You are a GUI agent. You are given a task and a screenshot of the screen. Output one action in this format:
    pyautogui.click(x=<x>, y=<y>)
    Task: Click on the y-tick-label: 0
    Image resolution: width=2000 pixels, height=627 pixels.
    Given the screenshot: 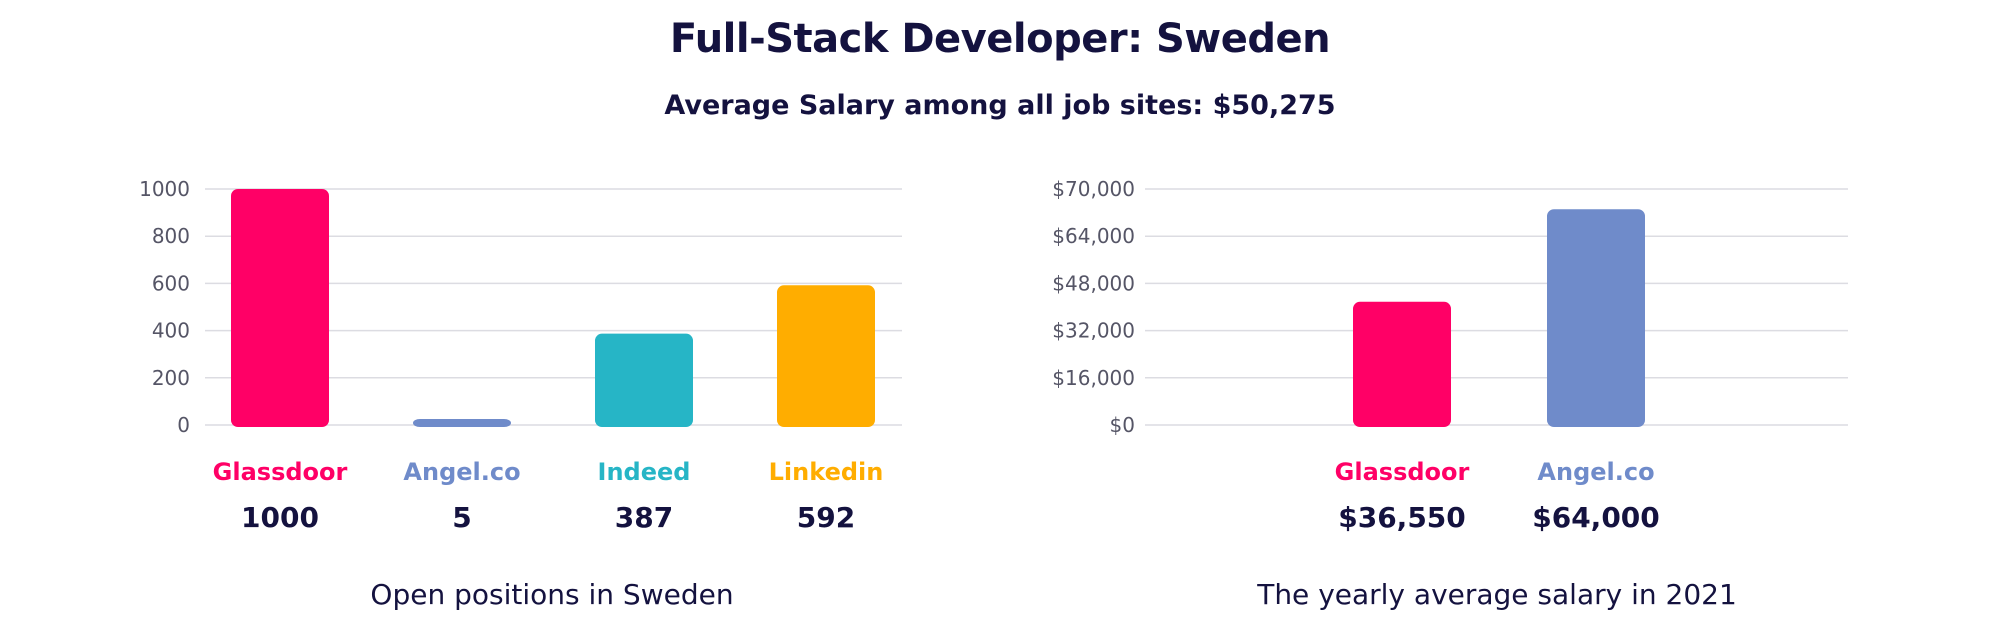 What is the action you would take?
    pyautogui.click(x=183, y=425)
    